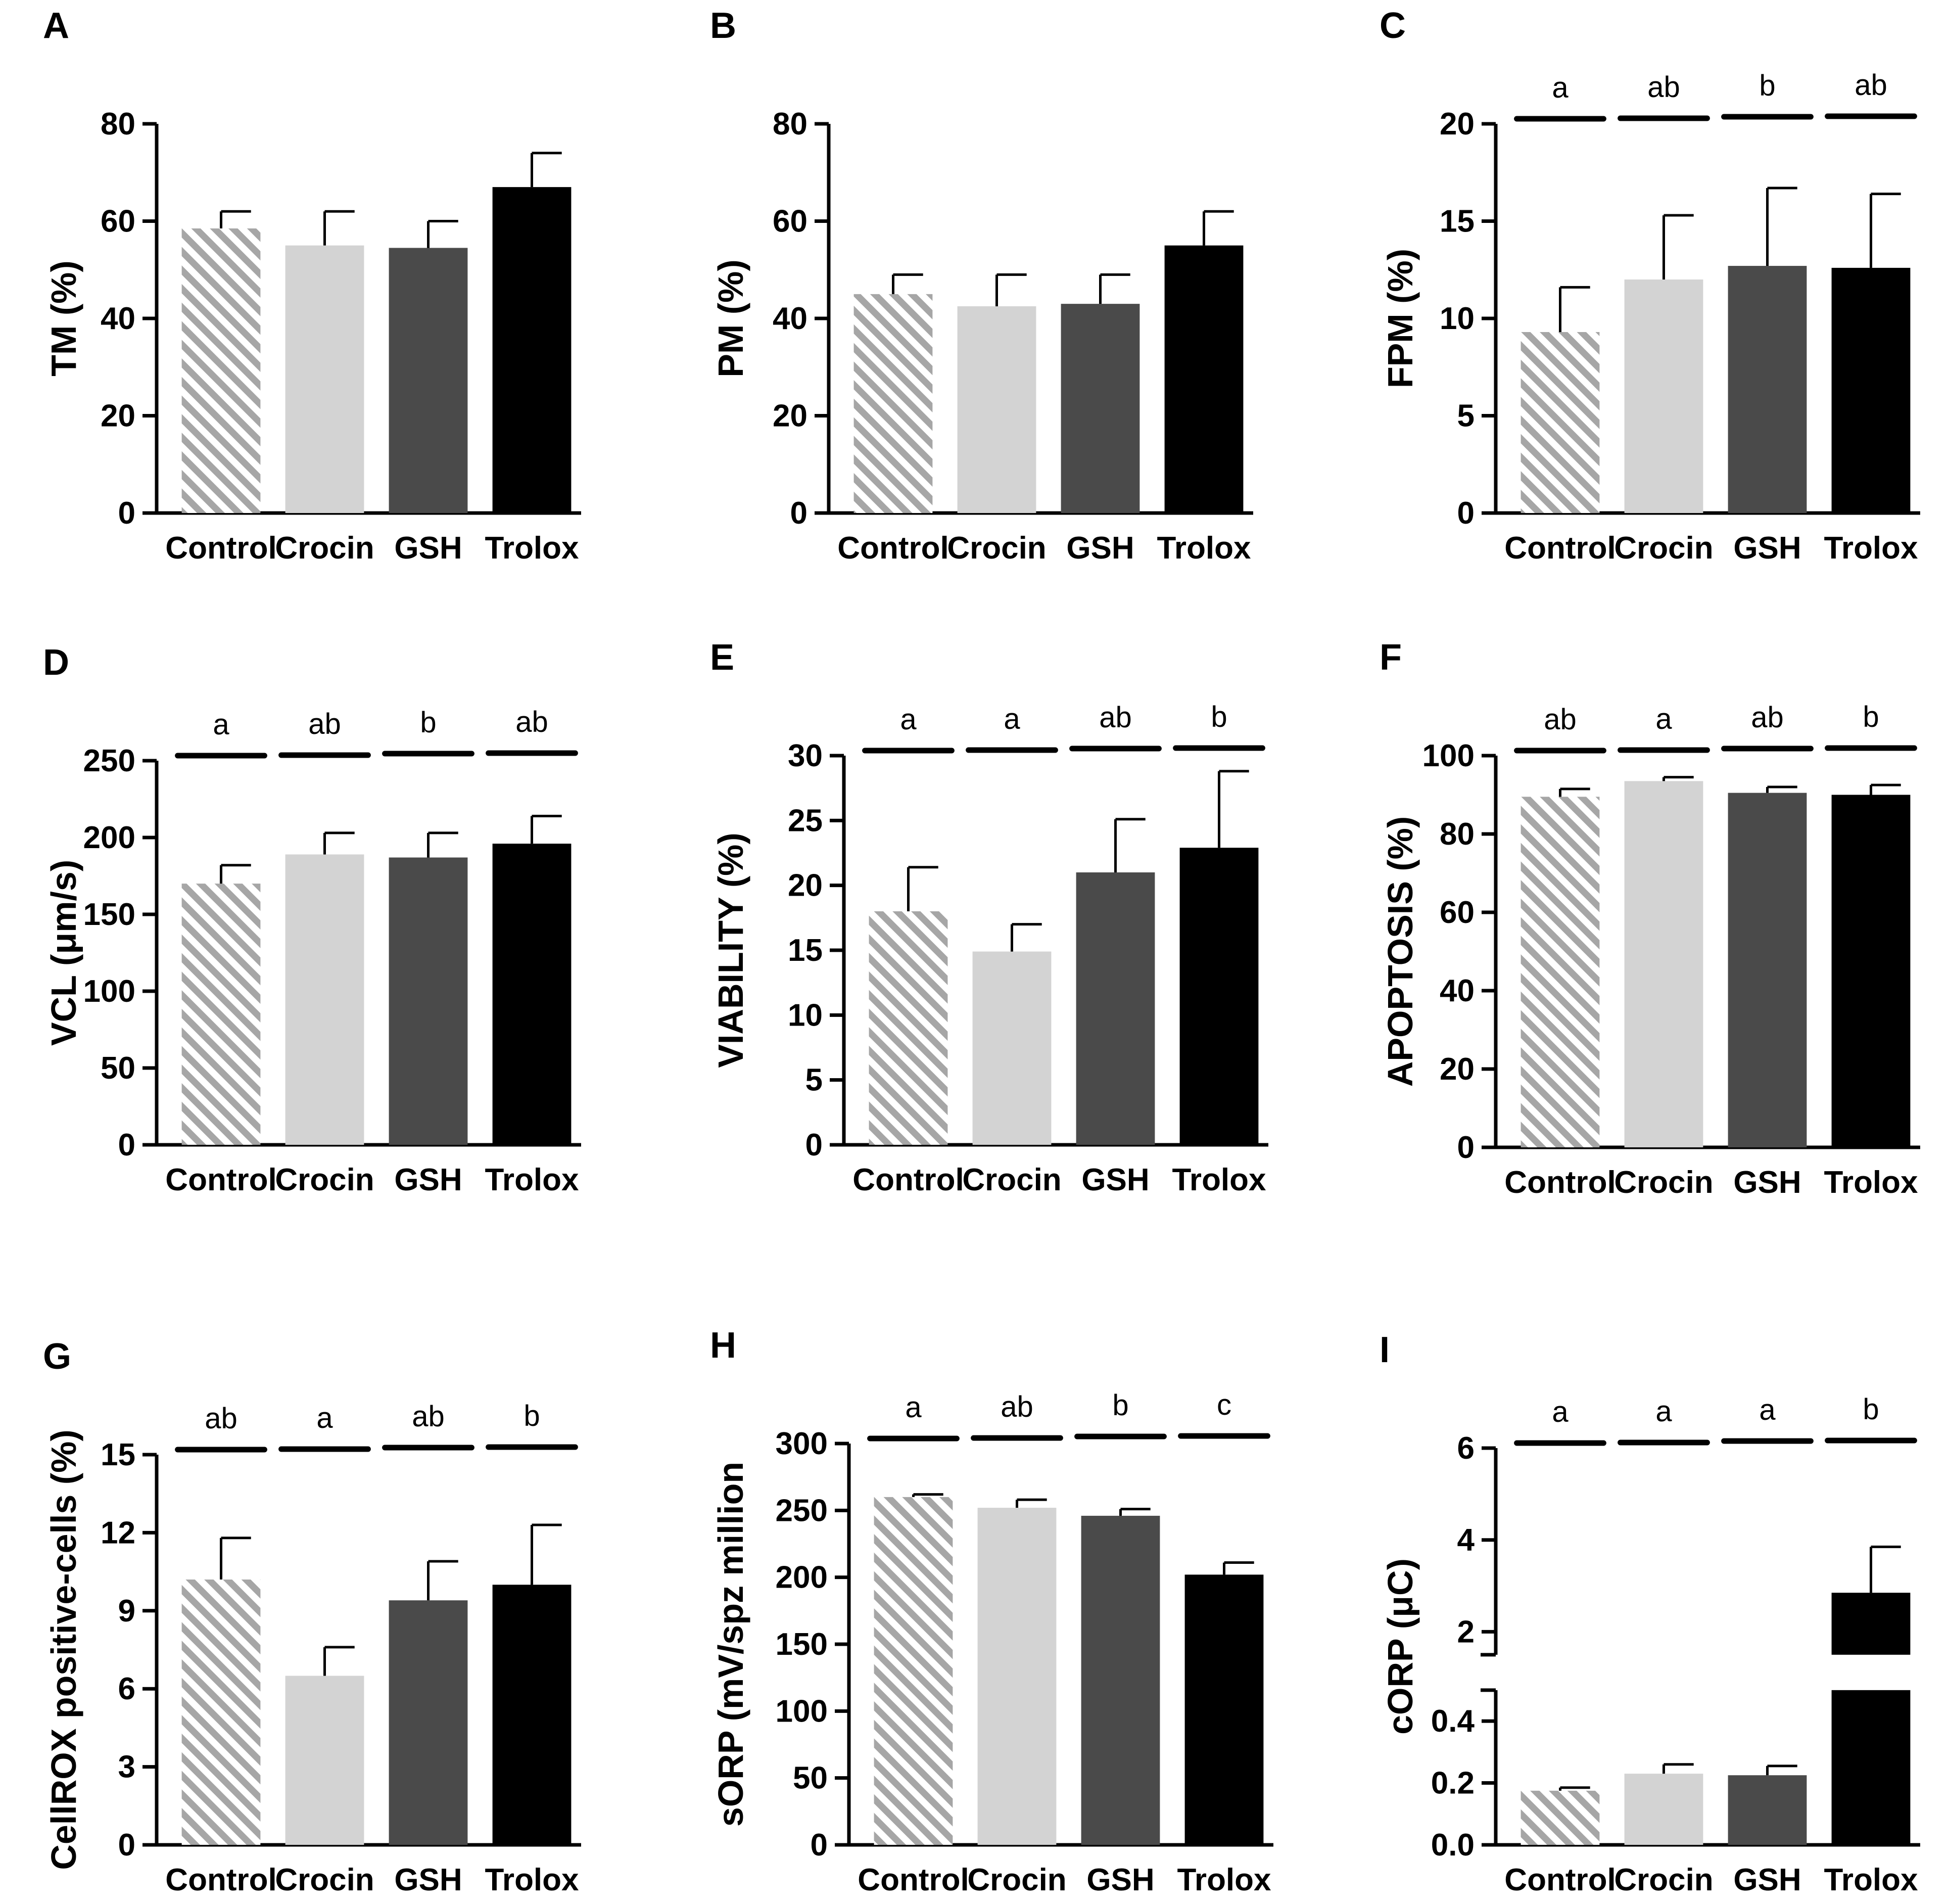 This screenshot has width=1948, height=1904. What do you see at coordinates (805, 755) in the screenshot?
I see `y-tick-label: 30` at bounding box center [805, 755].